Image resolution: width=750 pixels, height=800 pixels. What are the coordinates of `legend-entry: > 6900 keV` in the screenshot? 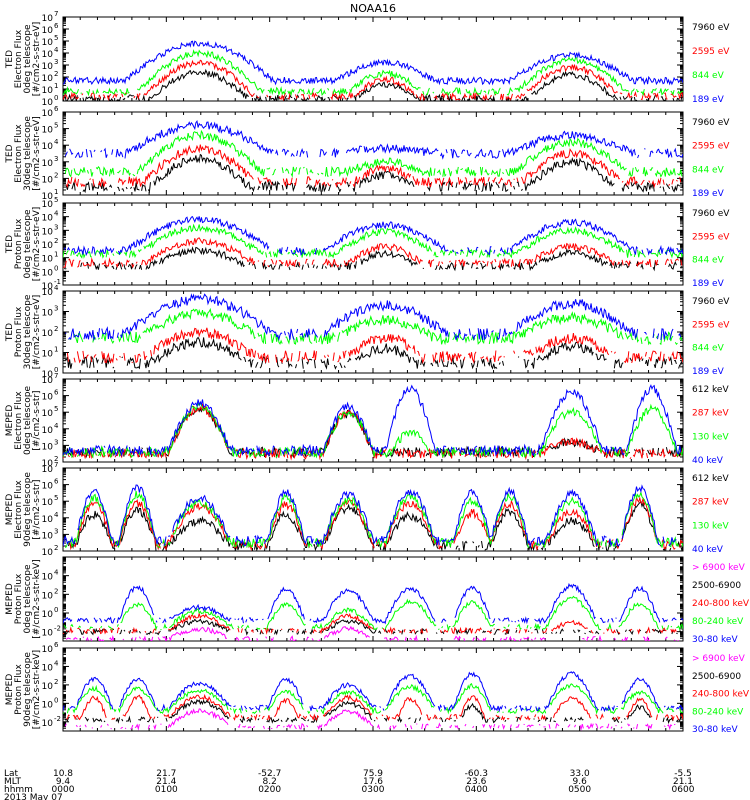 It's located at (719, 568).